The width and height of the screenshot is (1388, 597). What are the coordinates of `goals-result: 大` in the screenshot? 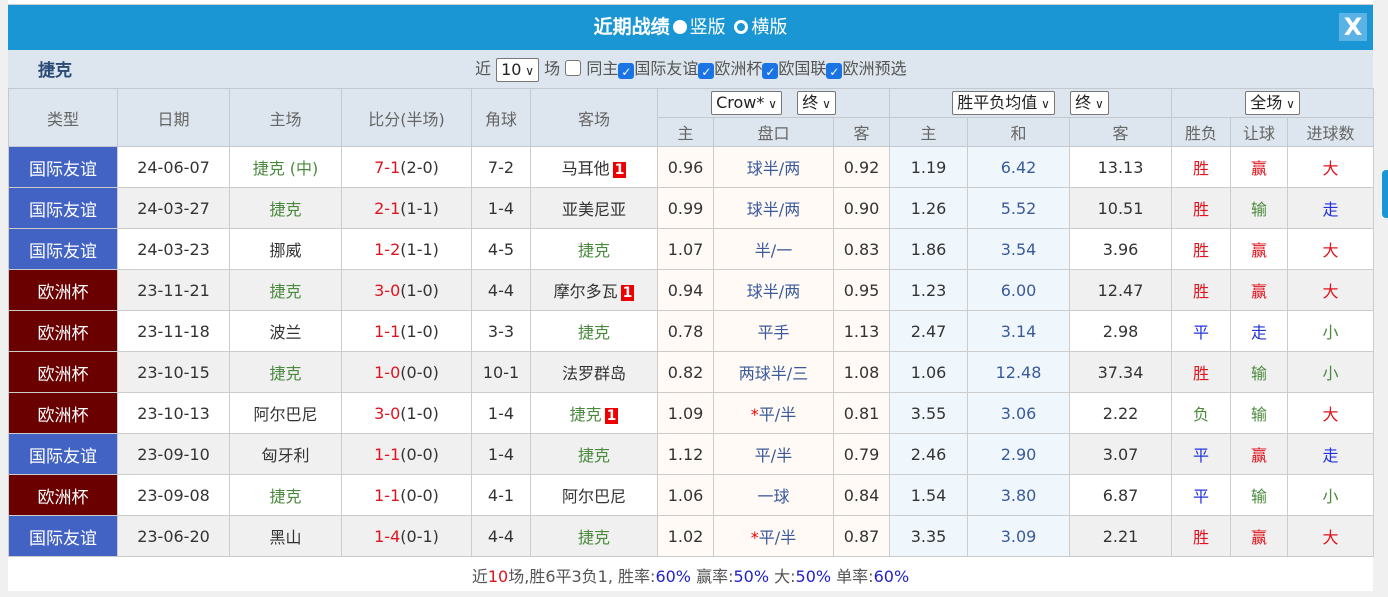 It's located at (1331, 167).